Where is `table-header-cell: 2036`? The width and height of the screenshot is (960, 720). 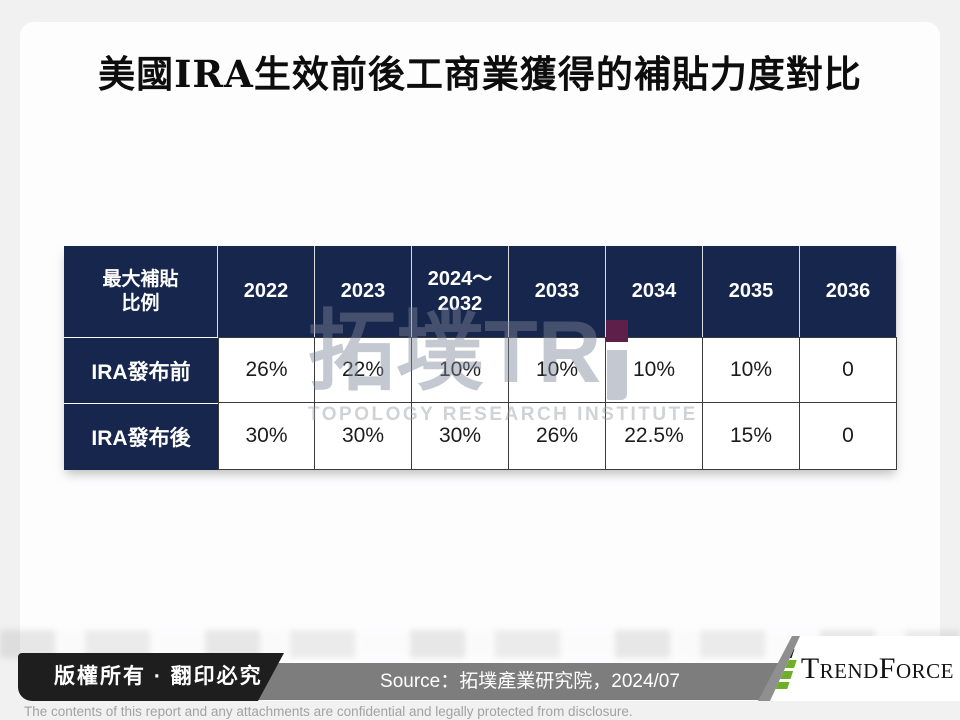 table-header-cell: 2036 is located at coordinates (848, 291).